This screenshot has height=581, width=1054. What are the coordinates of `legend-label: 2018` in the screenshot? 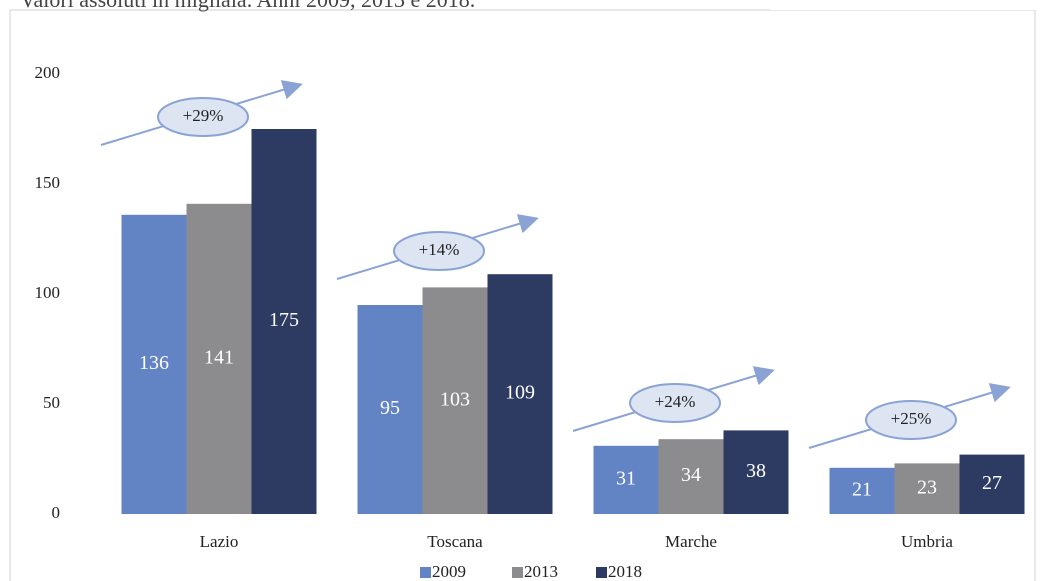 It's located at (625, 571).